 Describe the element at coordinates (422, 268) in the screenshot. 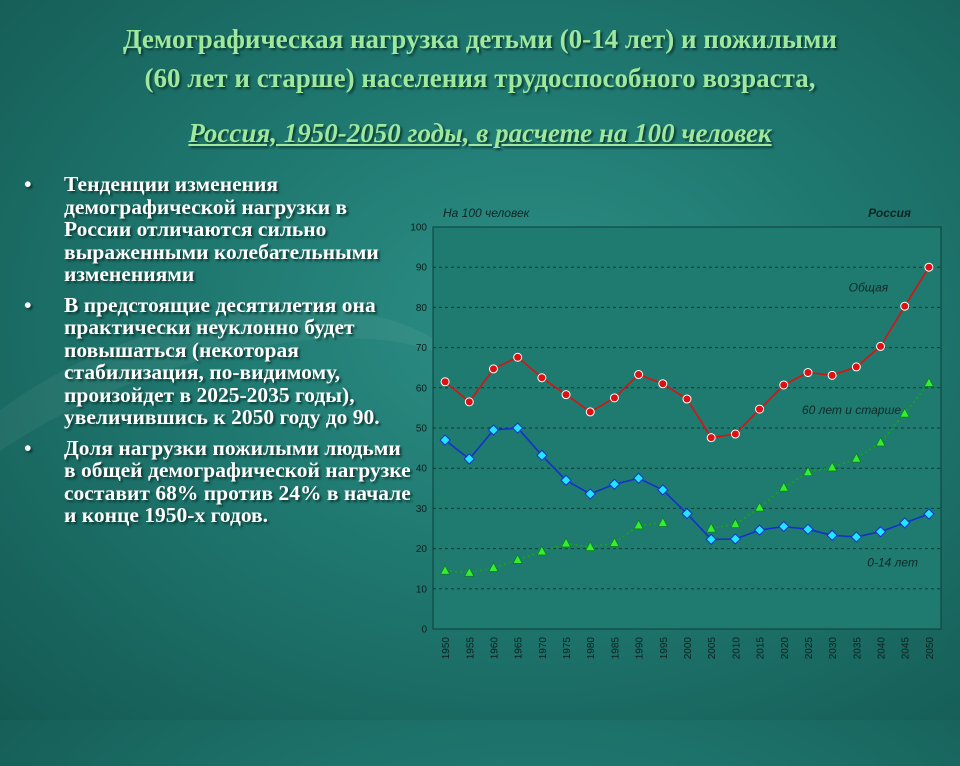

I see `y-tick-label: 90` at that location.